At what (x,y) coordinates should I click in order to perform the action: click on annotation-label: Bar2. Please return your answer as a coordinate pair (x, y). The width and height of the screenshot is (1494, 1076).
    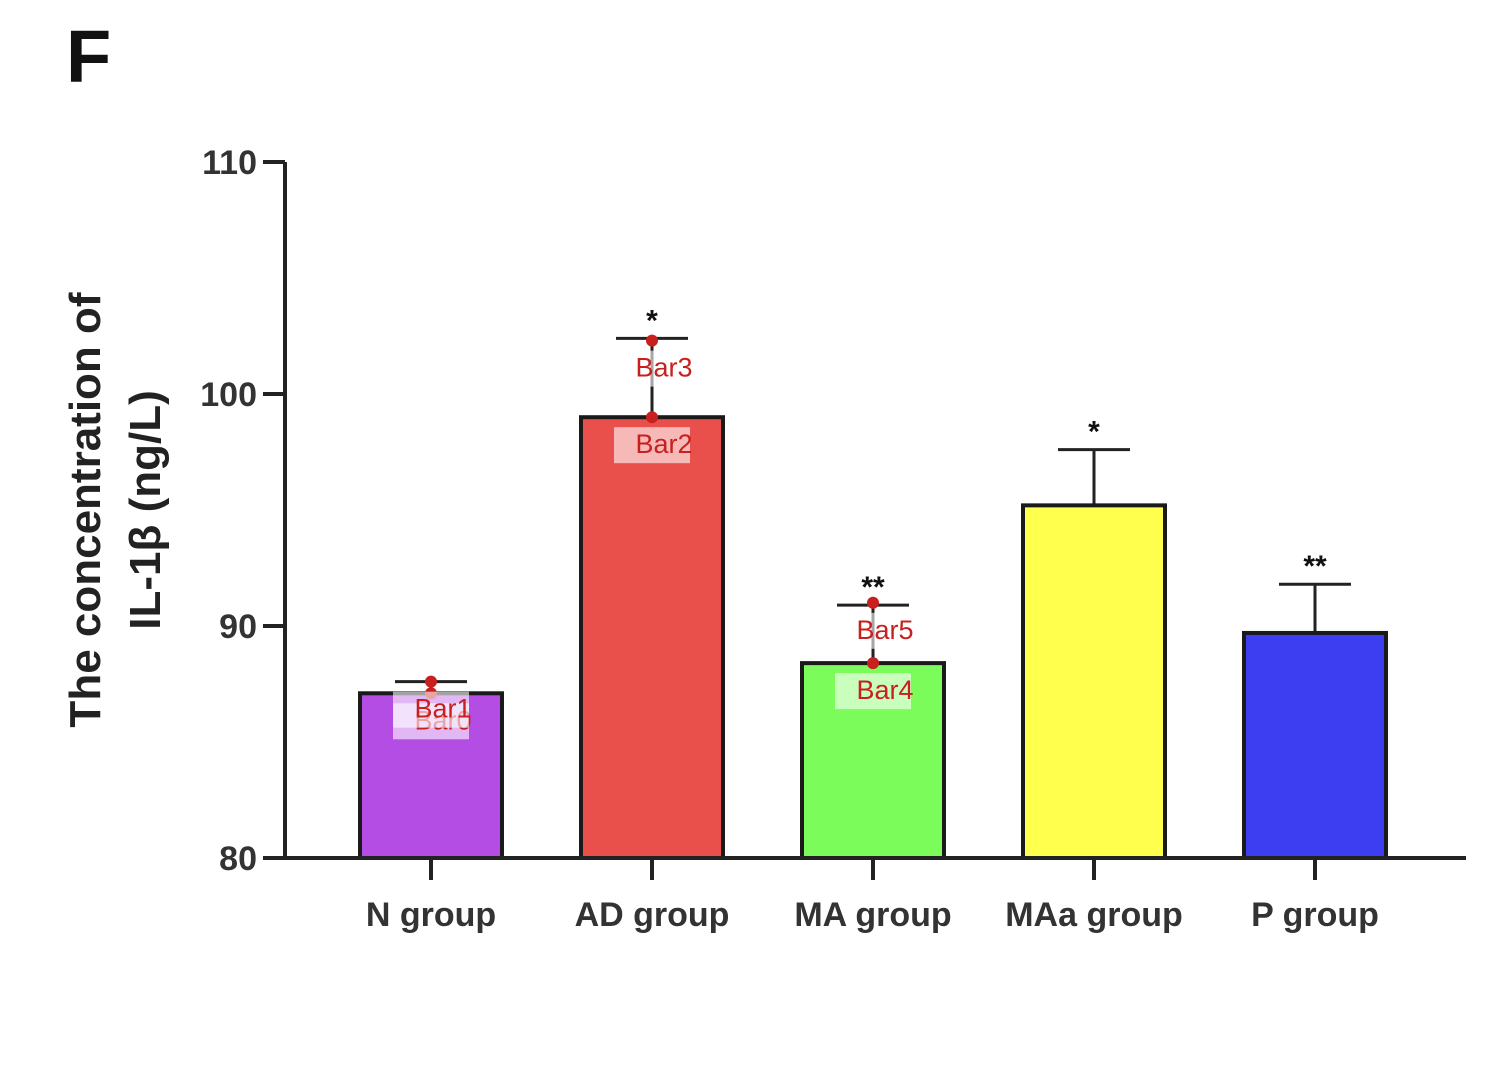
    Looking at the image, I should click on (663, 444).